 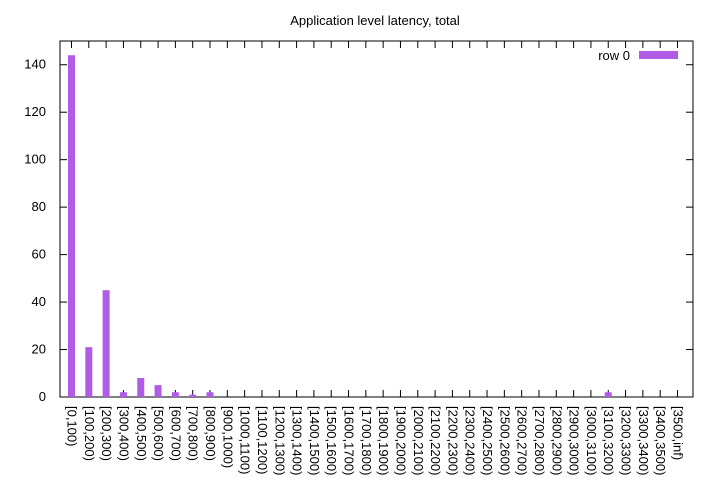 What do you see at coordinates (614, 55) in the screenshot?
I see `legend-label: row 0` at bounding box center [614, 55].